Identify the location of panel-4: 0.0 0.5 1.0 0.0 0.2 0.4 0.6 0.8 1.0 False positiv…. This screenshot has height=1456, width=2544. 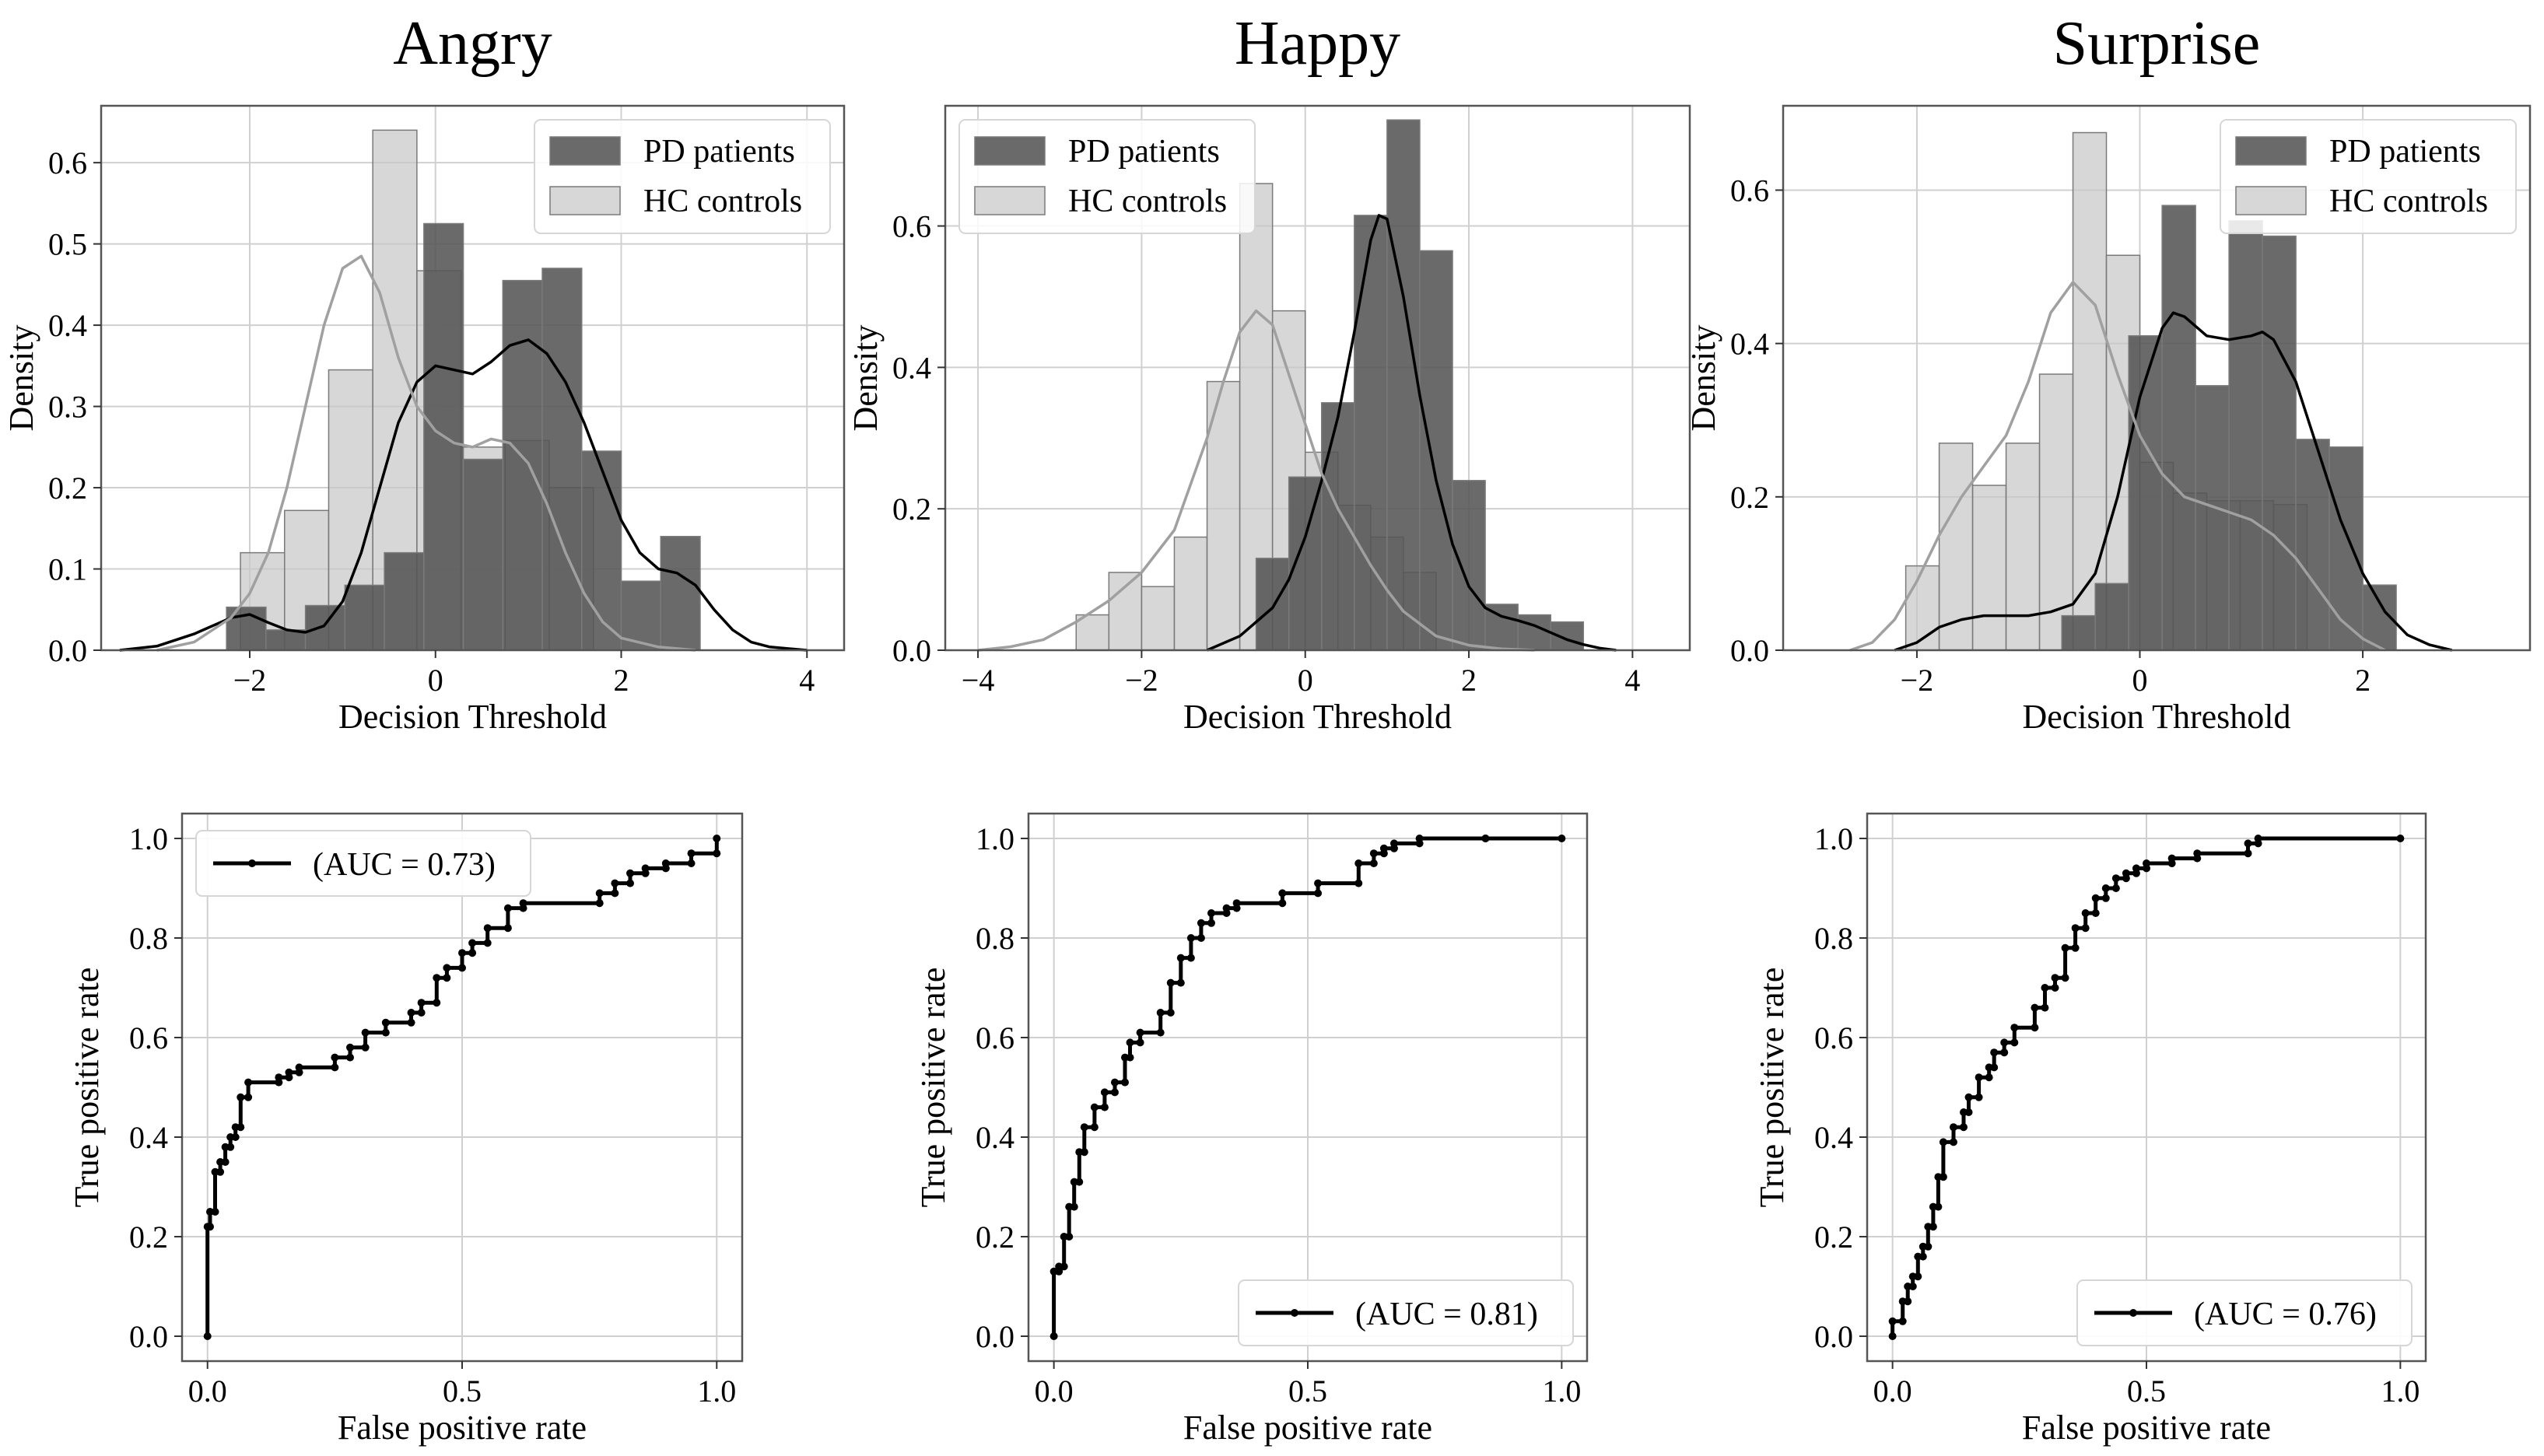
(406, 1129).